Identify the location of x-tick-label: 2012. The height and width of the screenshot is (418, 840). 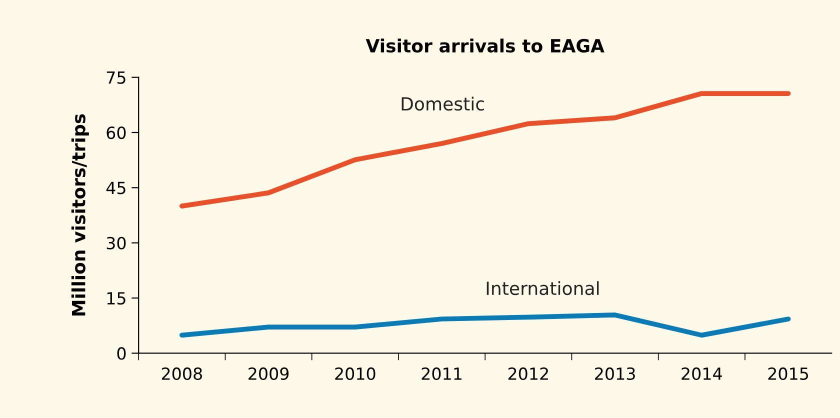
(528, 373).